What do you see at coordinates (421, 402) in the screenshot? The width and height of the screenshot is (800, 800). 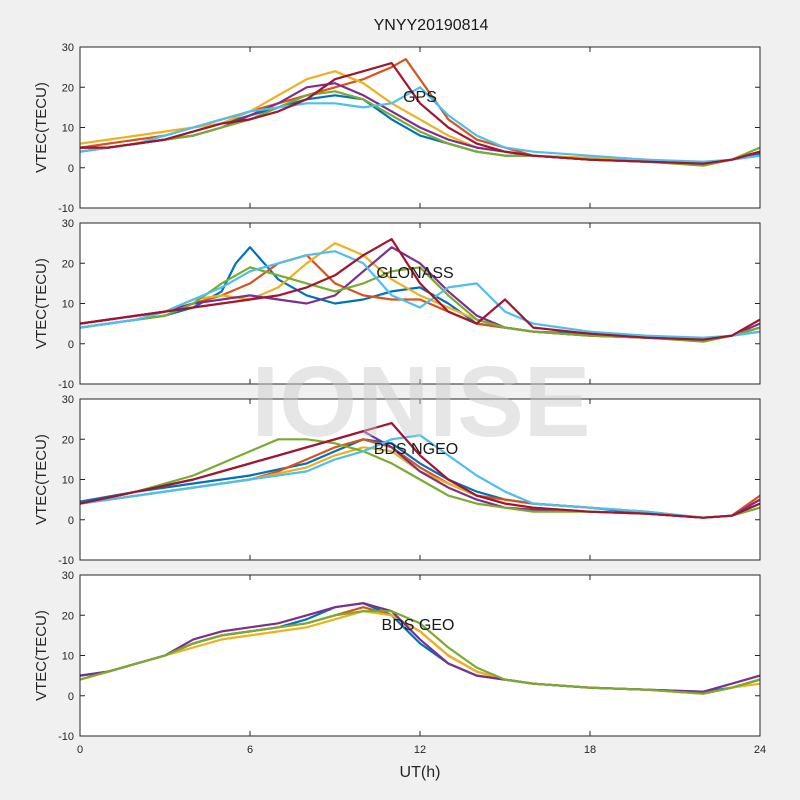 I see `watermark: IONISE` at bounding box center [421, 402].